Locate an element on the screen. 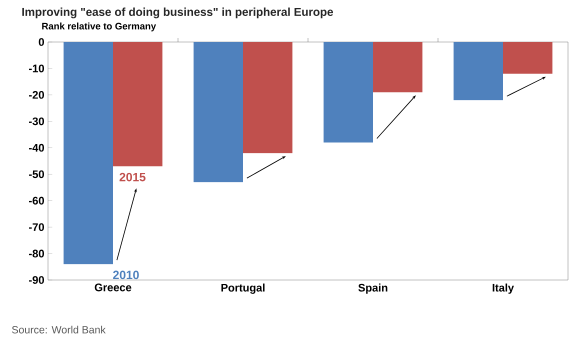 This screenshot has height=345, width=580. y-tick-label: -60 is located at coordinates (36, 200).